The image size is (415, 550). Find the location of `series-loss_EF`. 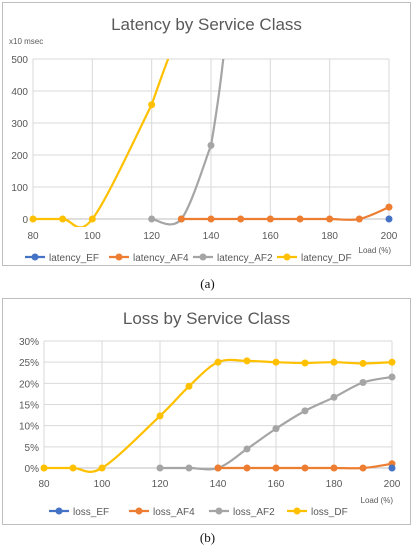

series-loss_EF is located at coordinates (392, 468).